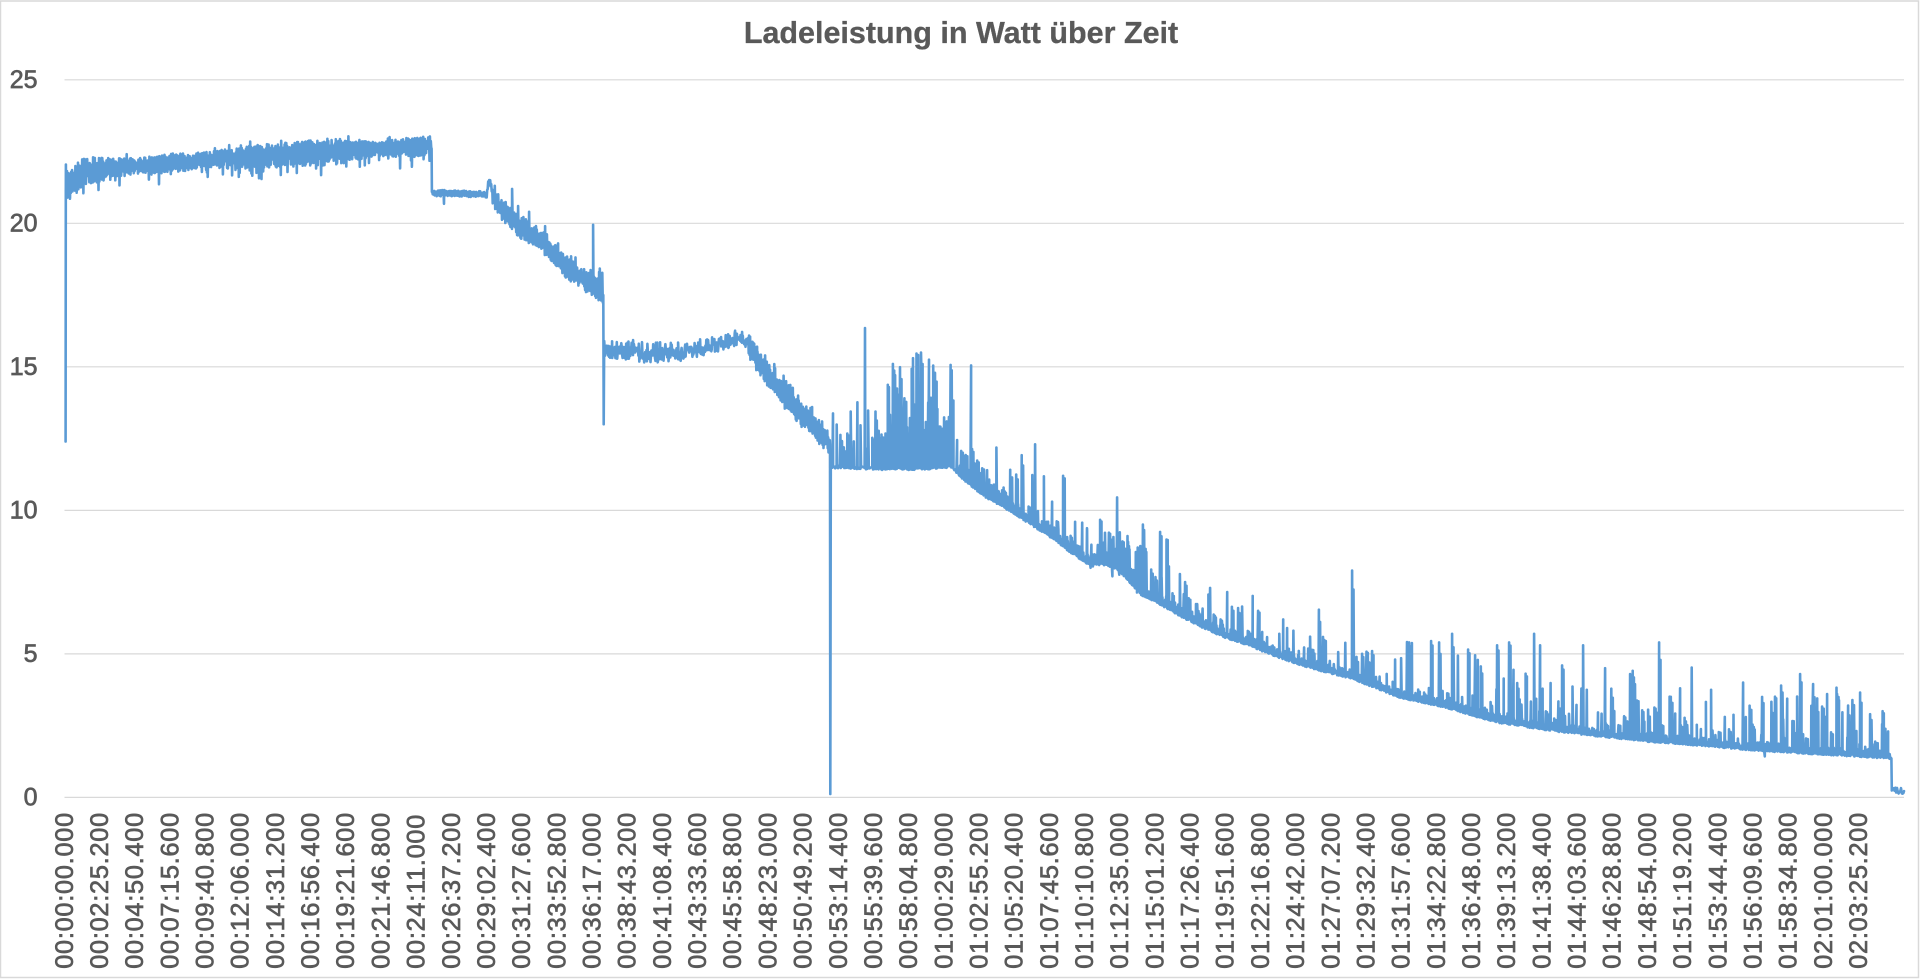  I want to click on svg-text: 00:45:58.800, so click(733, 890).